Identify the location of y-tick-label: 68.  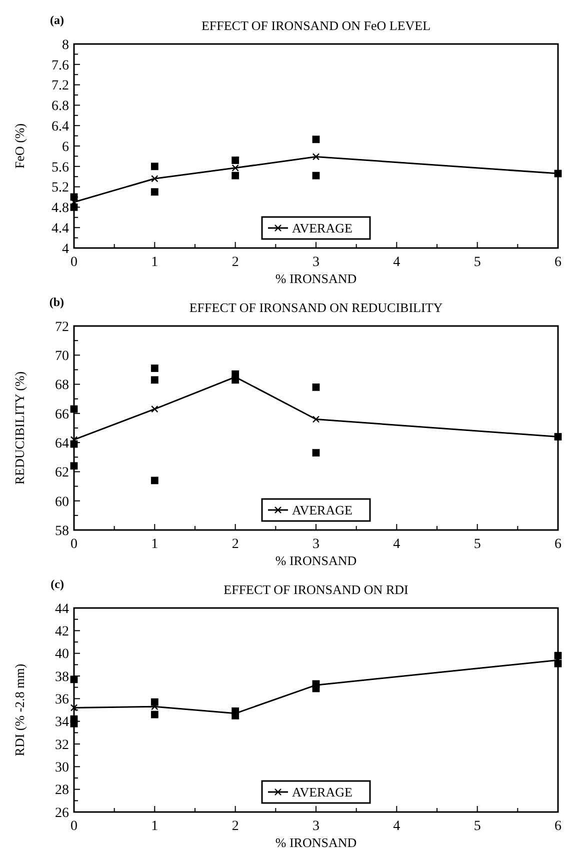
(62, 386).